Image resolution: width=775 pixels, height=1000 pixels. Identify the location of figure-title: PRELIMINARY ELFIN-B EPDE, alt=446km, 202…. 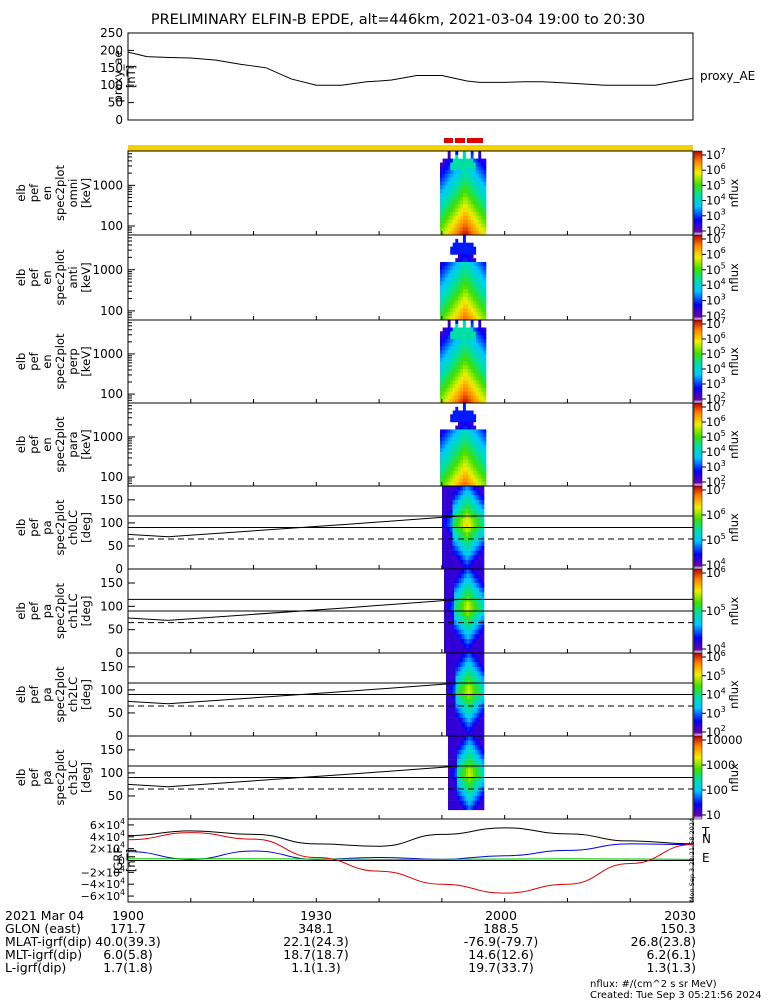
(398, 20).